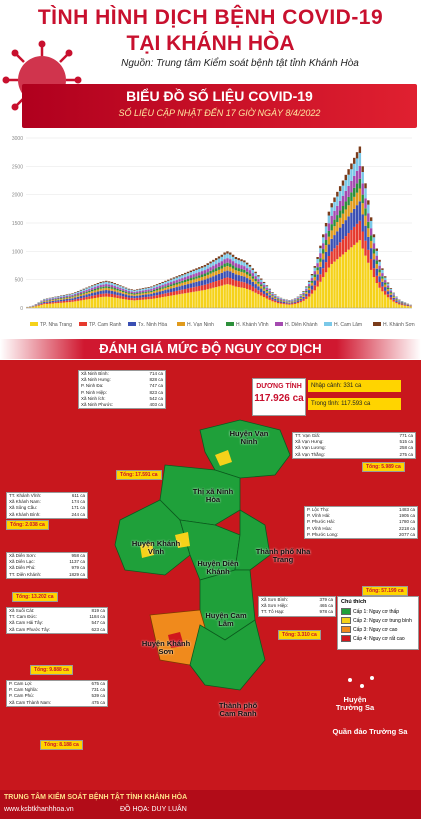 This screenshot has width=421, height=819. What do you see at coordinates (30, 629) in the screenshot?
I see `district-row-name: Xã Cam Phước Tây:` at bounding box center [30, 629].